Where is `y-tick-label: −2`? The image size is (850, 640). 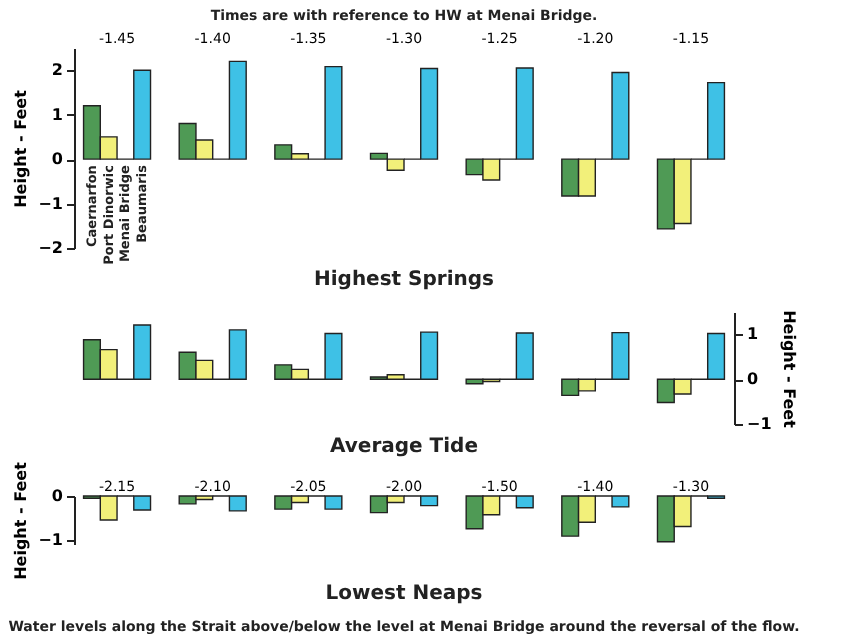
y-tick-label: −2 is located at coordinates (50, 248).